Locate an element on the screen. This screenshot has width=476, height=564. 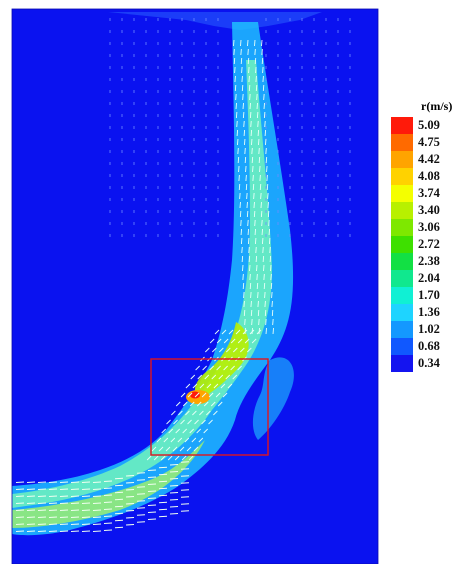
legend-label: 2.38 is located at coordinates (429, 261).